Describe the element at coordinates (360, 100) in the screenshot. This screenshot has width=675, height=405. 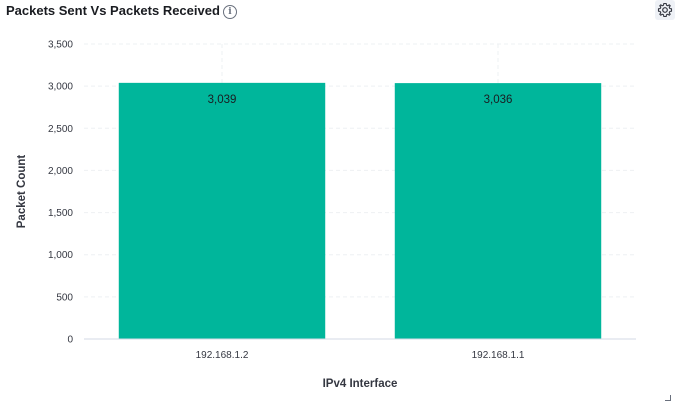
I see `data-labels: 3,039 3,036` at that location.